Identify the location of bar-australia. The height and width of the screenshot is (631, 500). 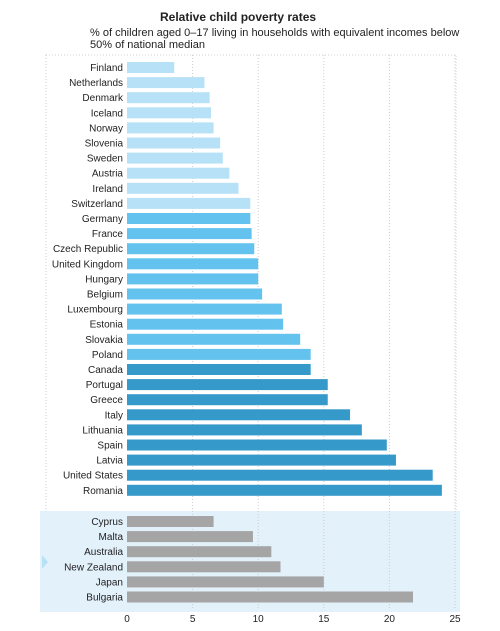
(199, 552).